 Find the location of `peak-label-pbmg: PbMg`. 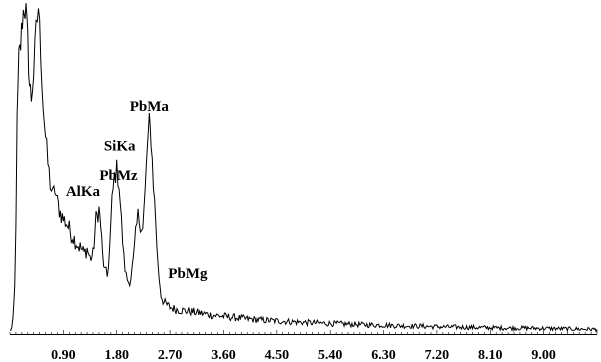

peak-label-pbmg: PbMg is located at coordinates (188, 274).